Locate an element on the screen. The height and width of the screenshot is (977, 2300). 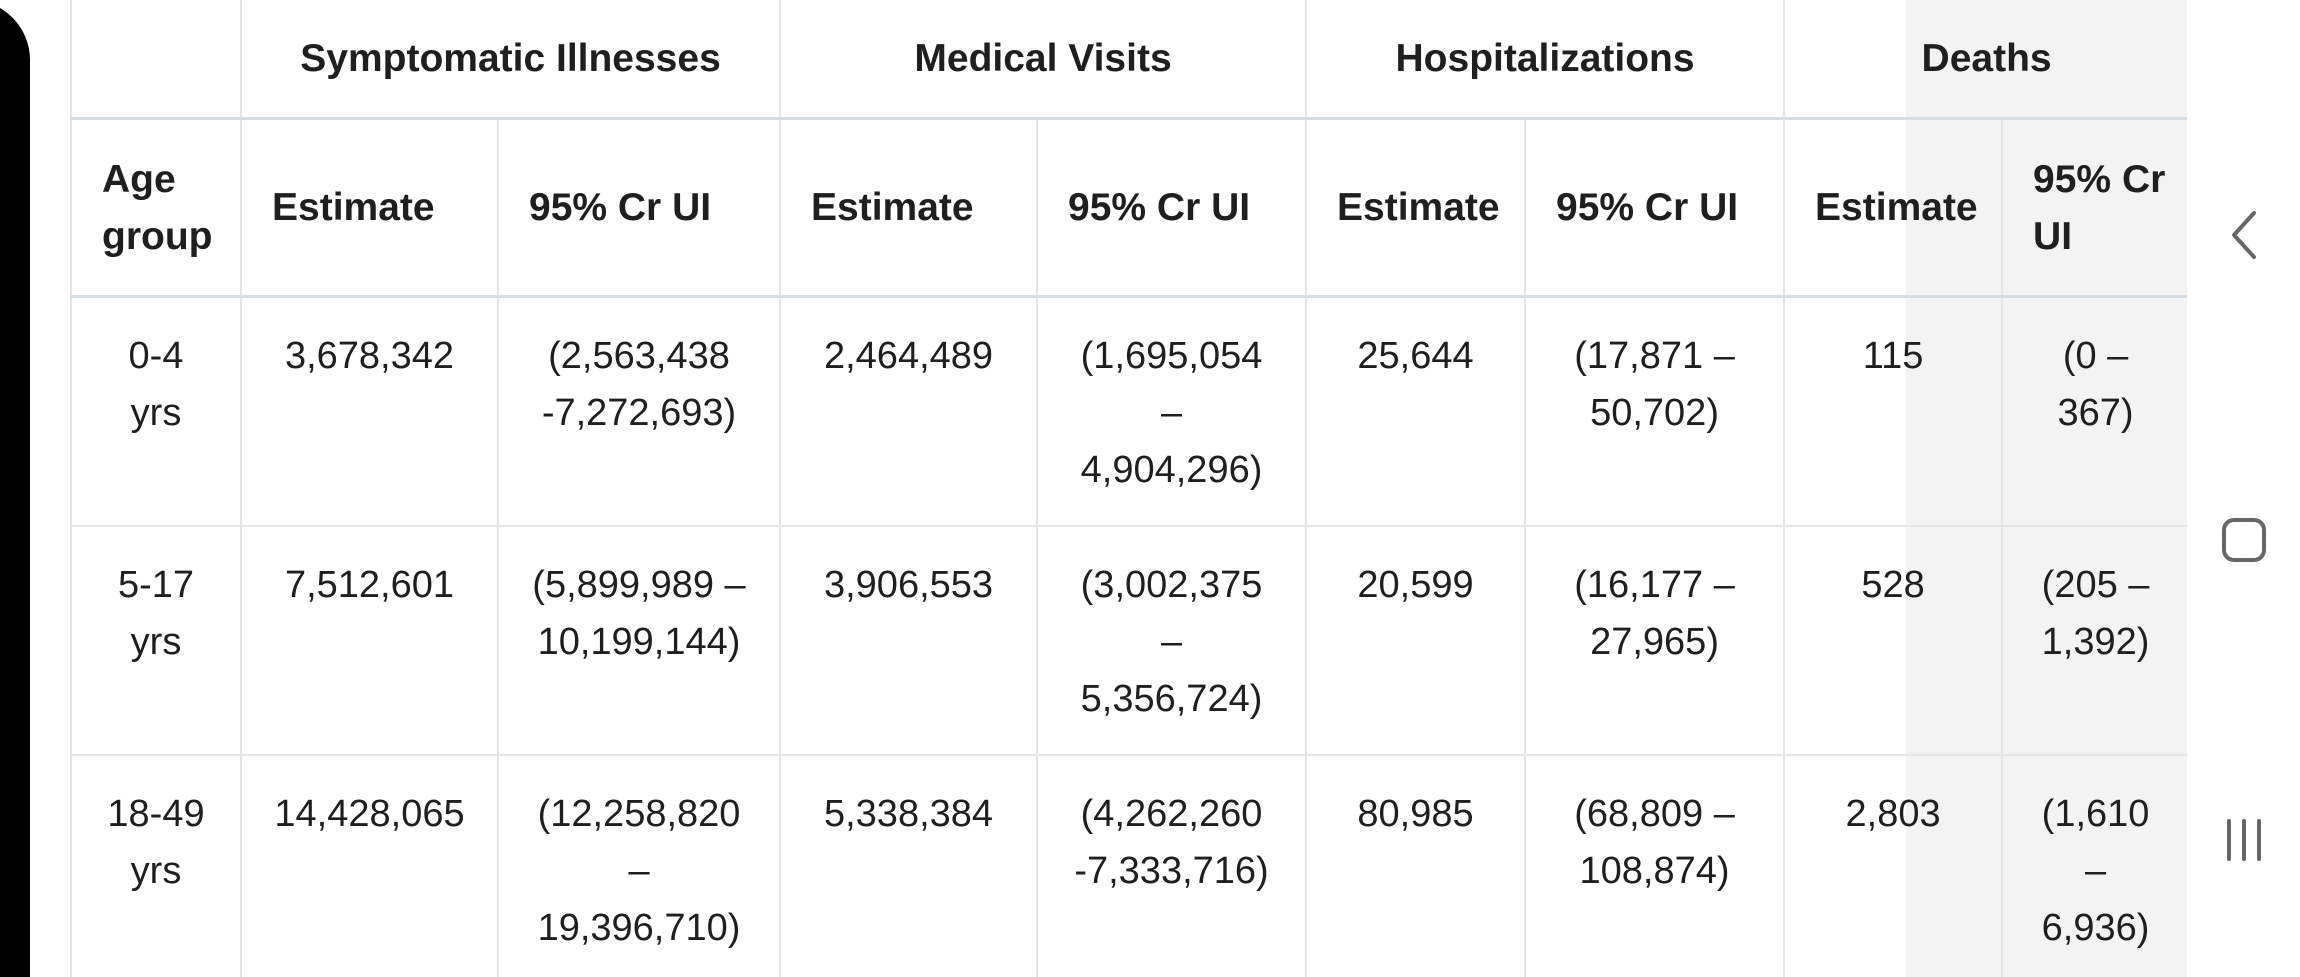
estimate-cell: 7,512,601 is located at coordinates (370, 640).